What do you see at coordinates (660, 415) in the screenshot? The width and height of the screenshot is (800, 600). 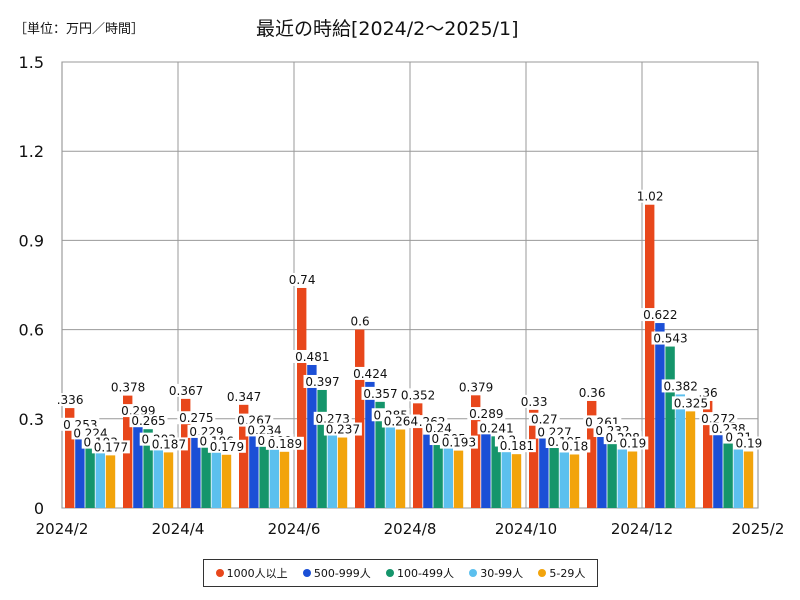 I see `bar-500-999人-2024/12` at bounding box center [660, 415].